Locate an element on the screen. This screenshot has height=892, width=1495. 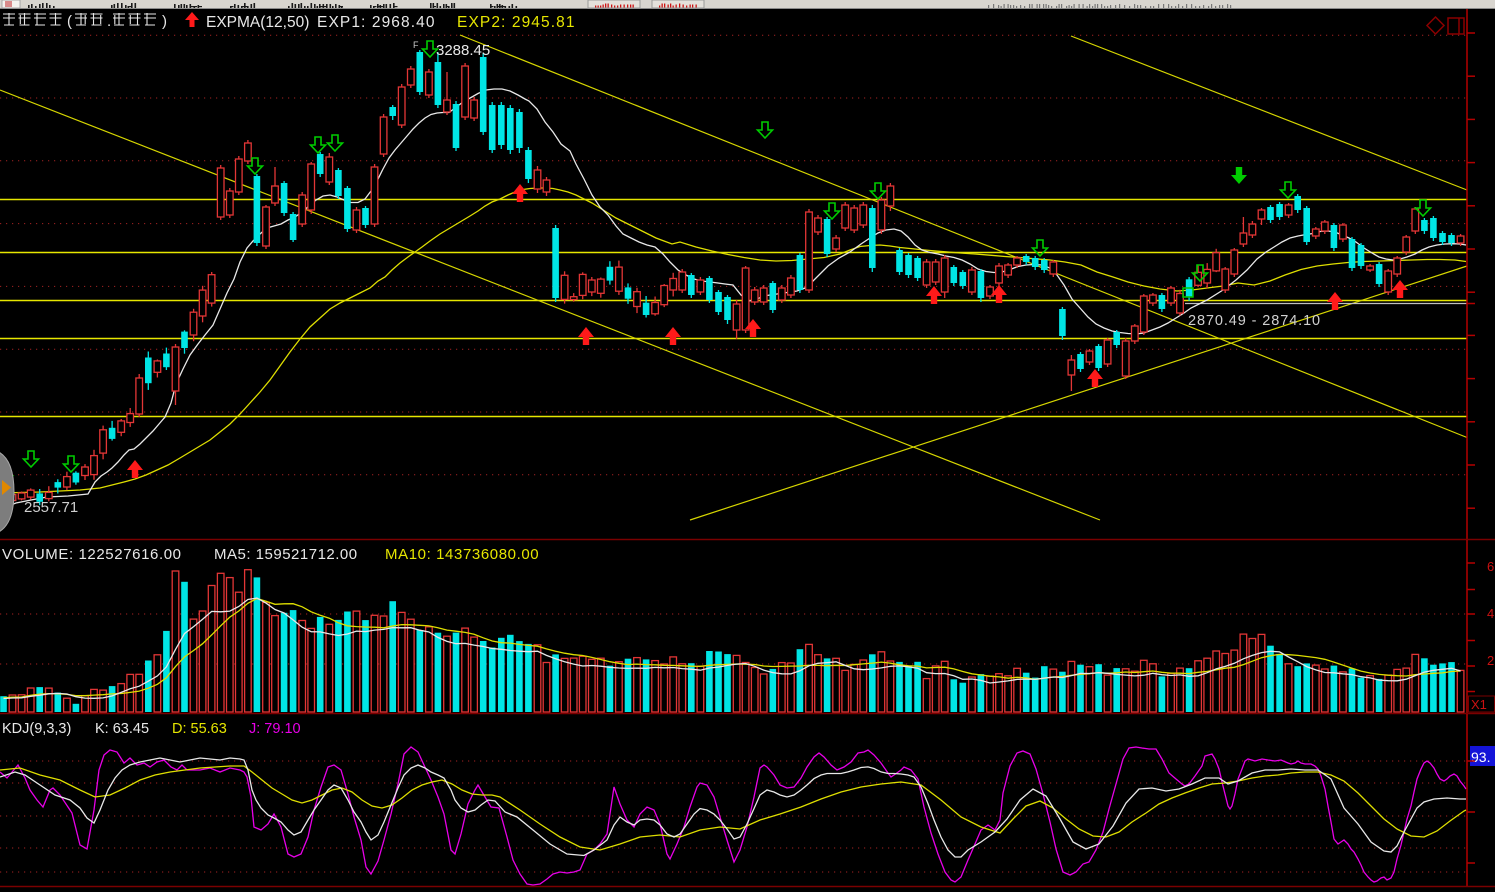
svg-text: 2557.71 is located at coordinates (51, 507).